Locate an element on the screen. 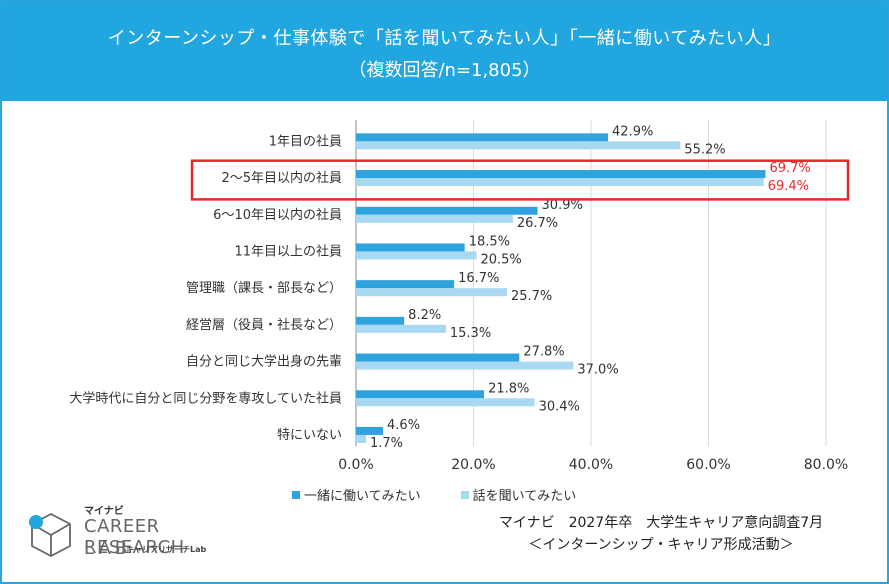 The width and height of the screenshot is (889, 584). x-tick-label: 0.0% is located at coordinates (356, 465).